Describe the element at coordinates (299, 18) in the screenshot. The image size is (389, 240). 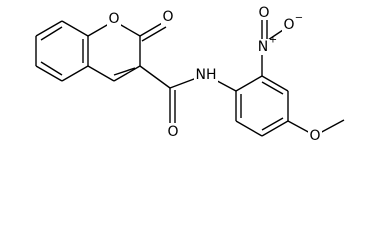
I see `charge: −` at that location.